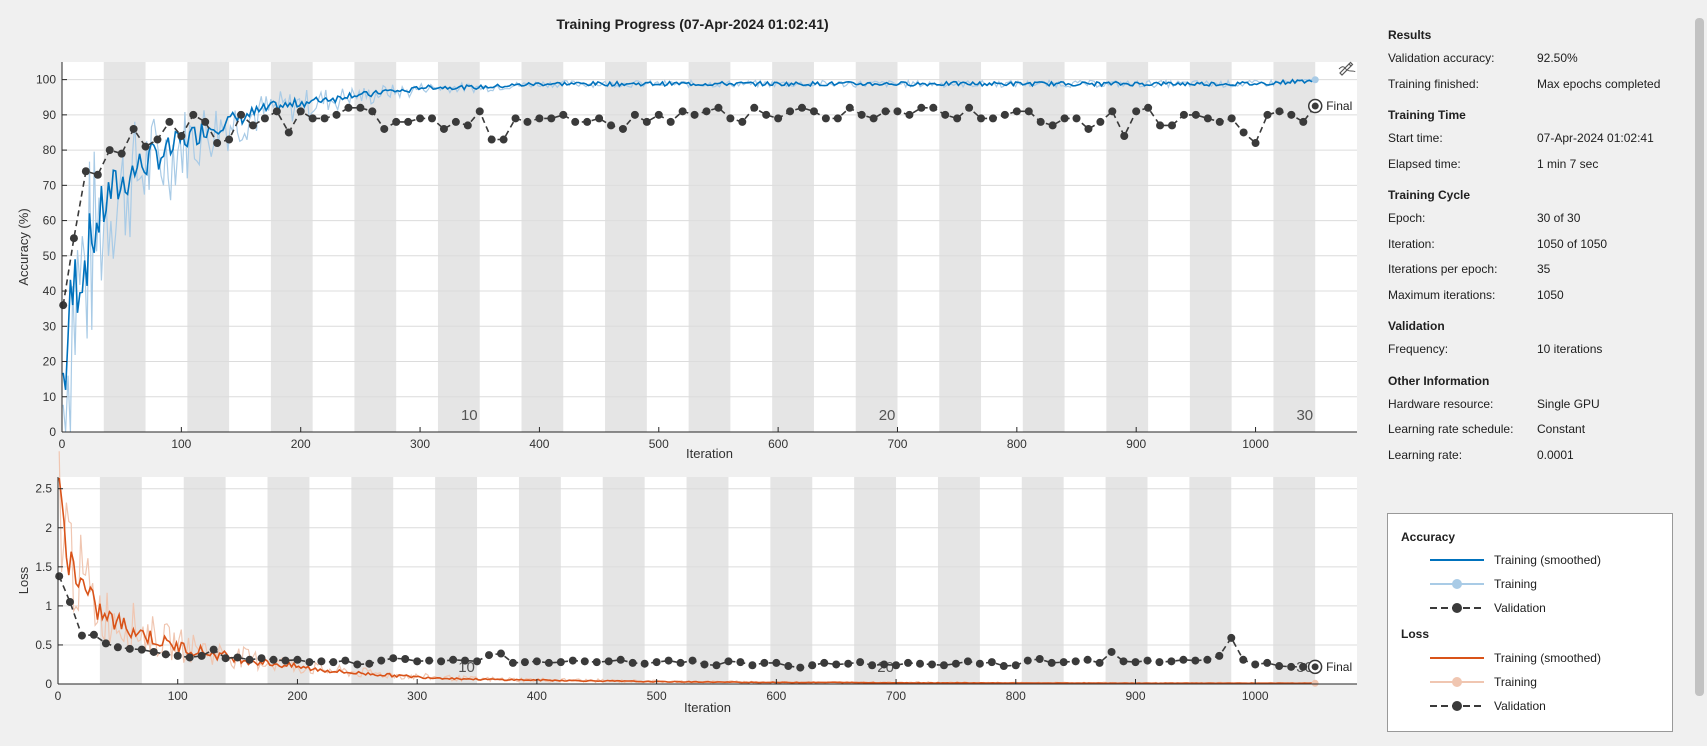  What do you see at coordinates (537, 696) in the screenshot?
I see `x-tick-label: 400` at bounding box center [537, 696].